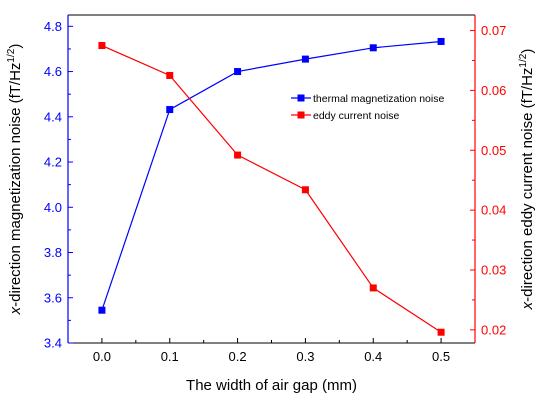 This screenshot has height=406, width=550. Describe the element at coordinates (493, 269) in the screenshot. I see `right-y-tick-label: 0.03` at that location.